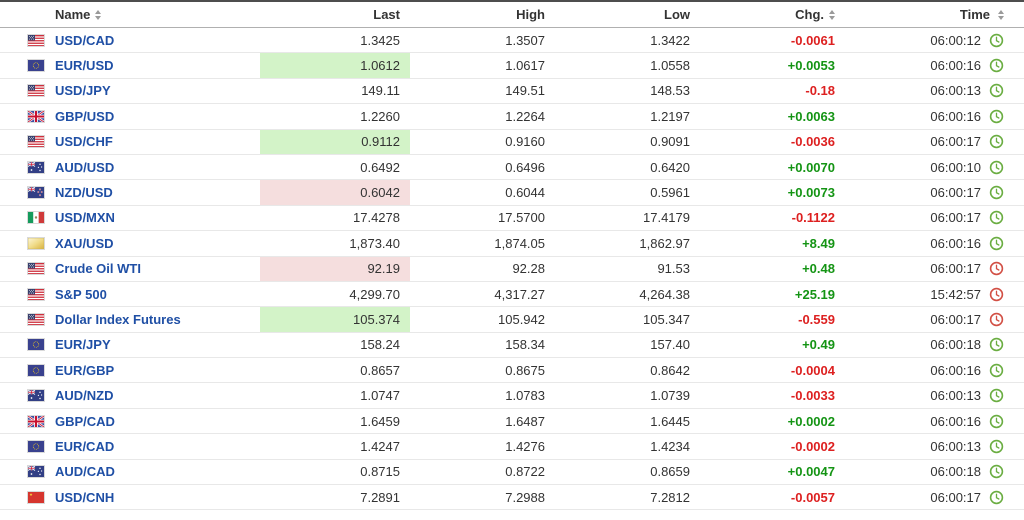 The image size is (1024, 520). I want to click on low-value: 148.53, so click(670, 91).